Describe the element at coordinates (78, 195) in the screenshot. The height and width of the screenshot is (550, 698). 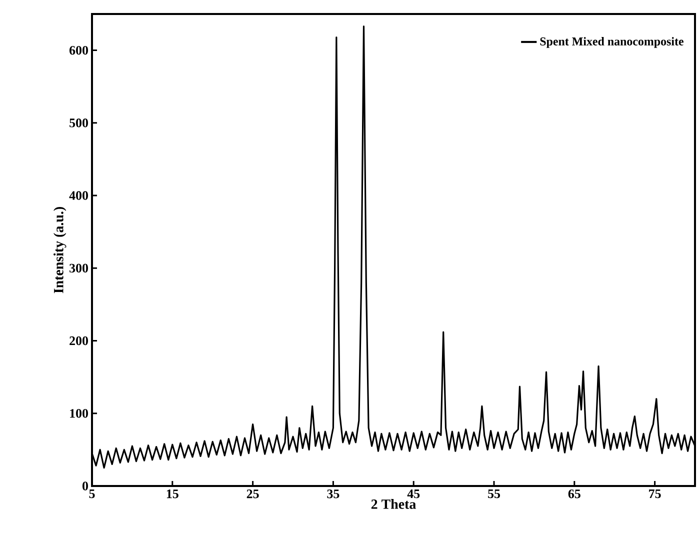
I see `y-tick-label: 400` at that location.